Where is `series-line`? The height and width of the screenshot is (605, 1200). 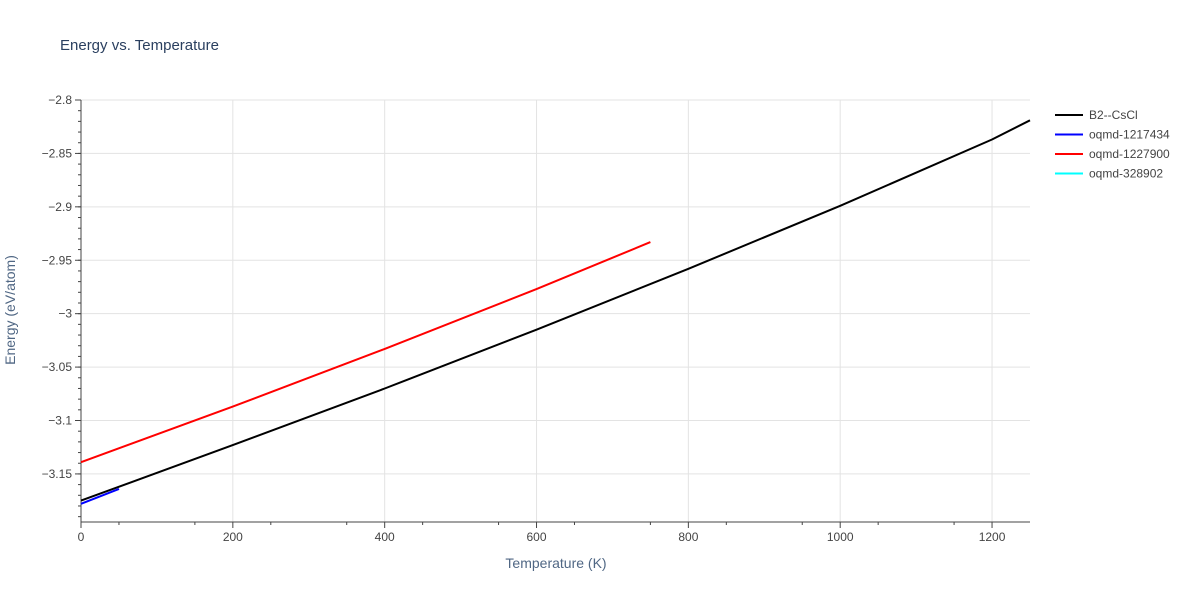 series-line is located at coordinates (100, 496).